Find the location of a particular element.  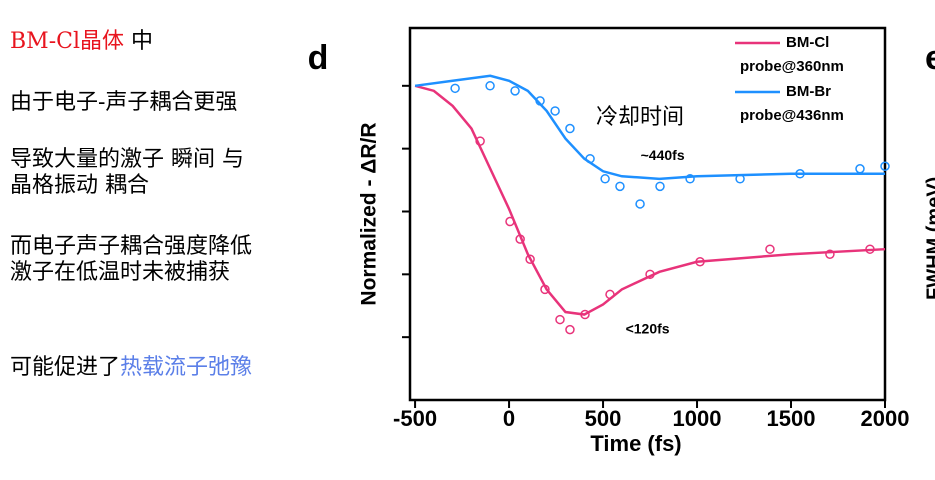

legend-label: probe@436nm is located at coordinates (792, 115).